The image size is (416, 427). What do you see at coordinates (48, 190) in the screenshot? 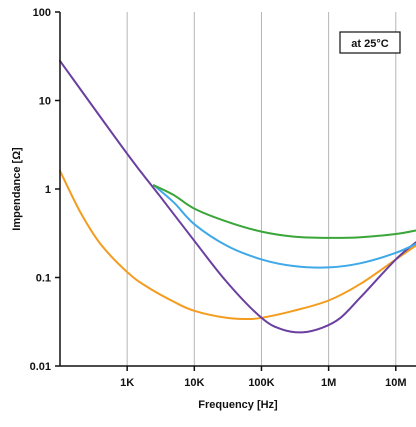
I see `y-tick-label: 1` at bounding box center [48, 190].